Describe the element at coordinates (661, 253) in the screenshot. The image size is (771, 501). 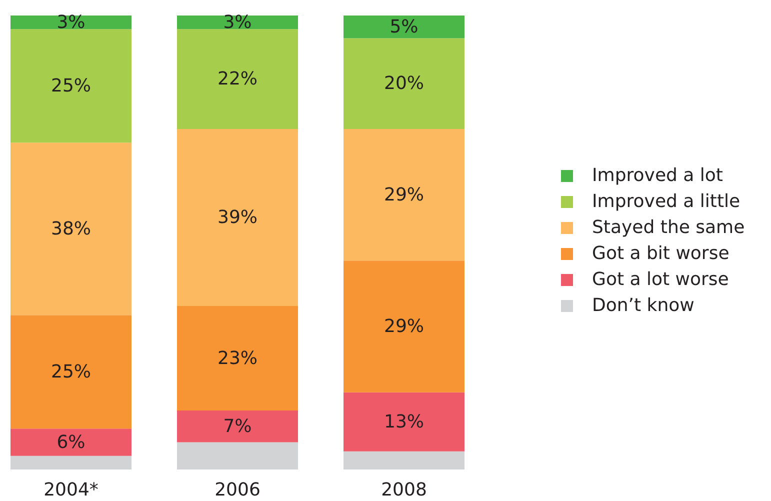
I see `legend-label: Got a bit worse` at that location.